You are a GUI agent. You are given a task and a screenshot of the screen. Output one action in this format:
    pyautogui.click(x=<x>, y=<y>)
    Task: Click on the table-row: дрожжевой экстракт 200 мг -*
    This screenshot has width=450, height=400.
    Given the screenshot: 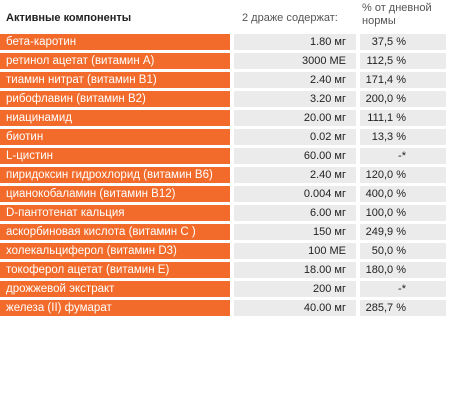 What is the action you would take?
    pyautogui.click(x=225, y=289)
    